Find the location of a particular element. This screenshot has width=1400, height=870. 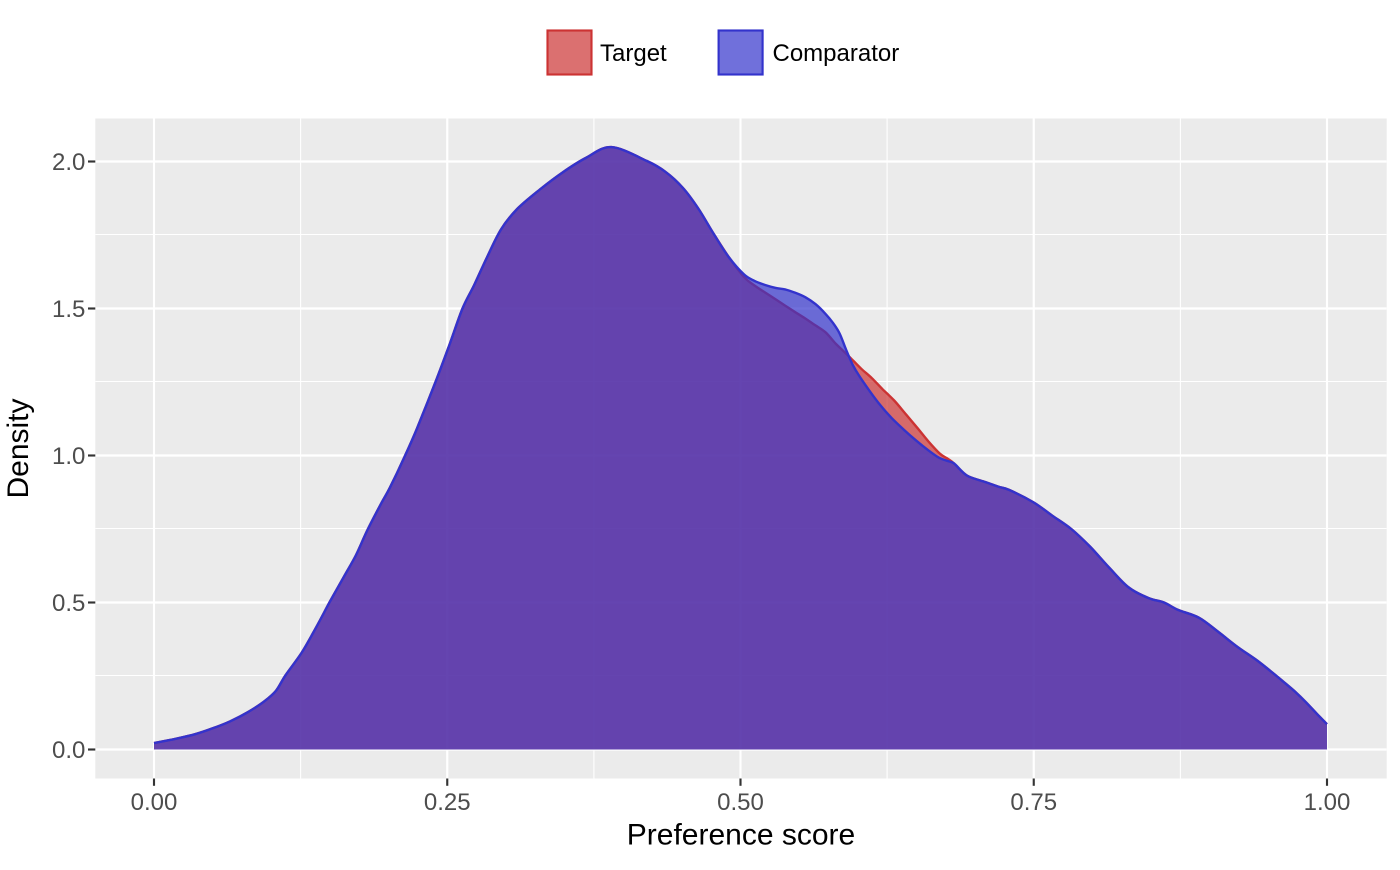

svg-text: Density is located at coordinates (18, 448).